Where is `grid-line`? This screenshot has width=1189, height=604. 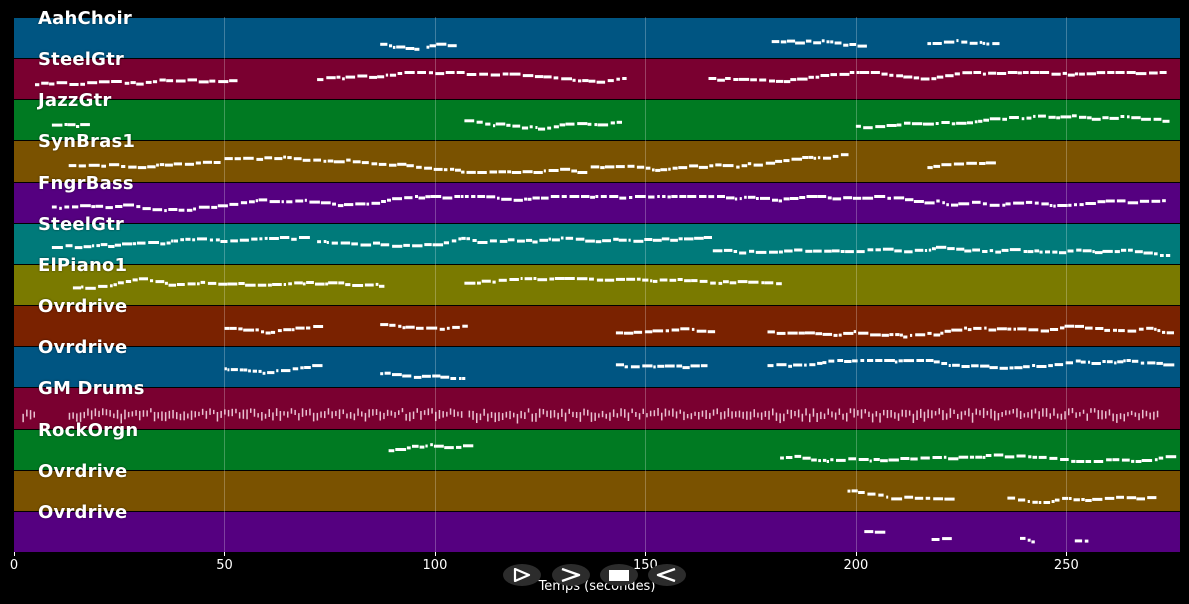 grid-line is located at coordinates (856, 284).